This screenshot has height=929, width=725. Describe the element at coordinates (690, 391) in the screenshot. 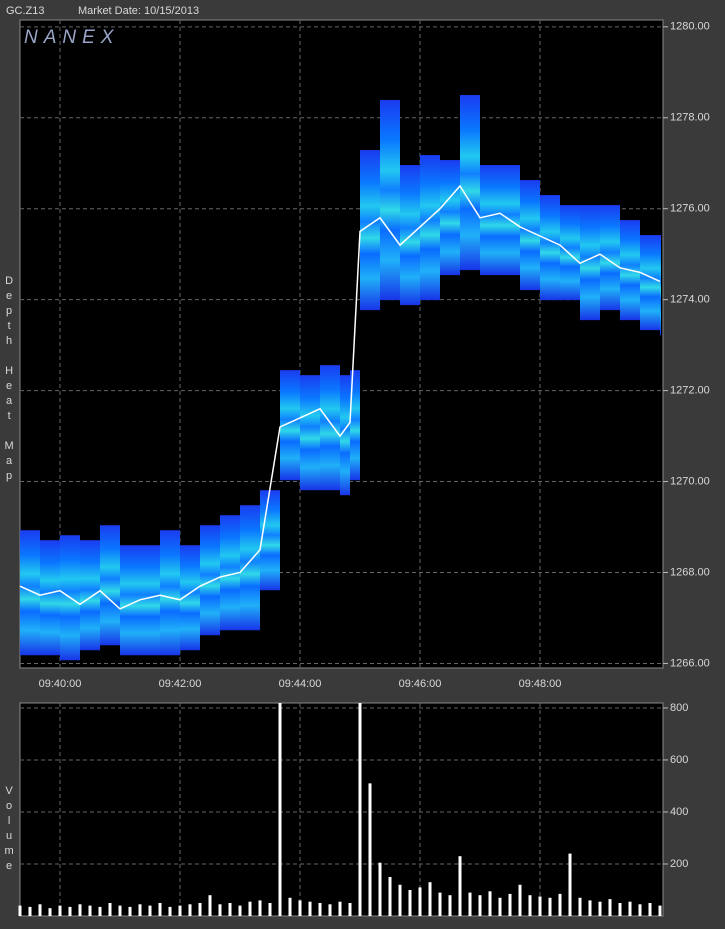

I see `y-tick-label: 1272.00` at that location.